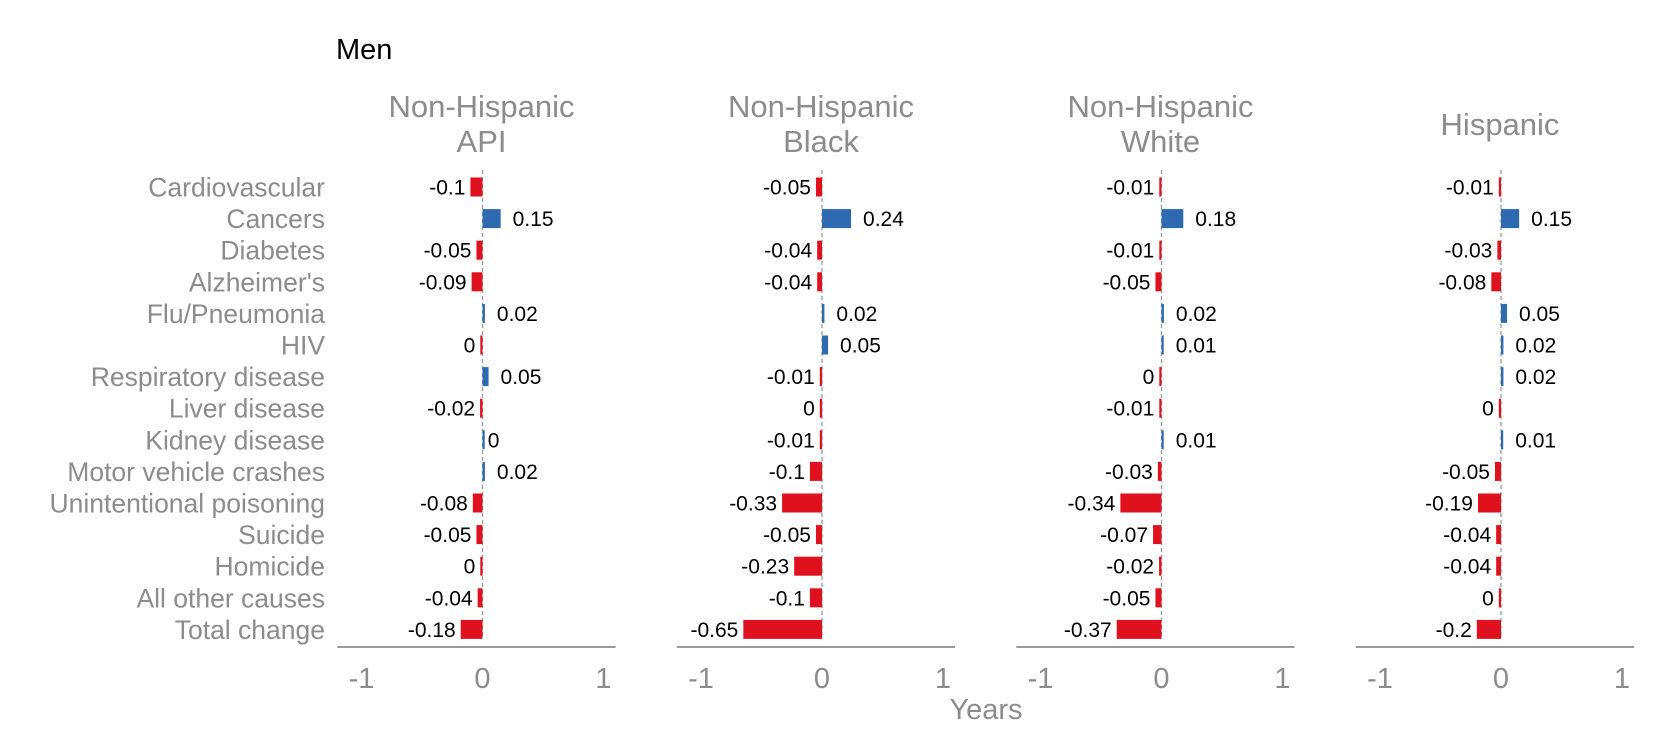 Image resolution: width=1666 pixels, height=740 pixels. What do you see at coordinates (187, 504) in the screenshot?
I see `category-label: Unintentional poisoning` at bounding box center [187, 504].